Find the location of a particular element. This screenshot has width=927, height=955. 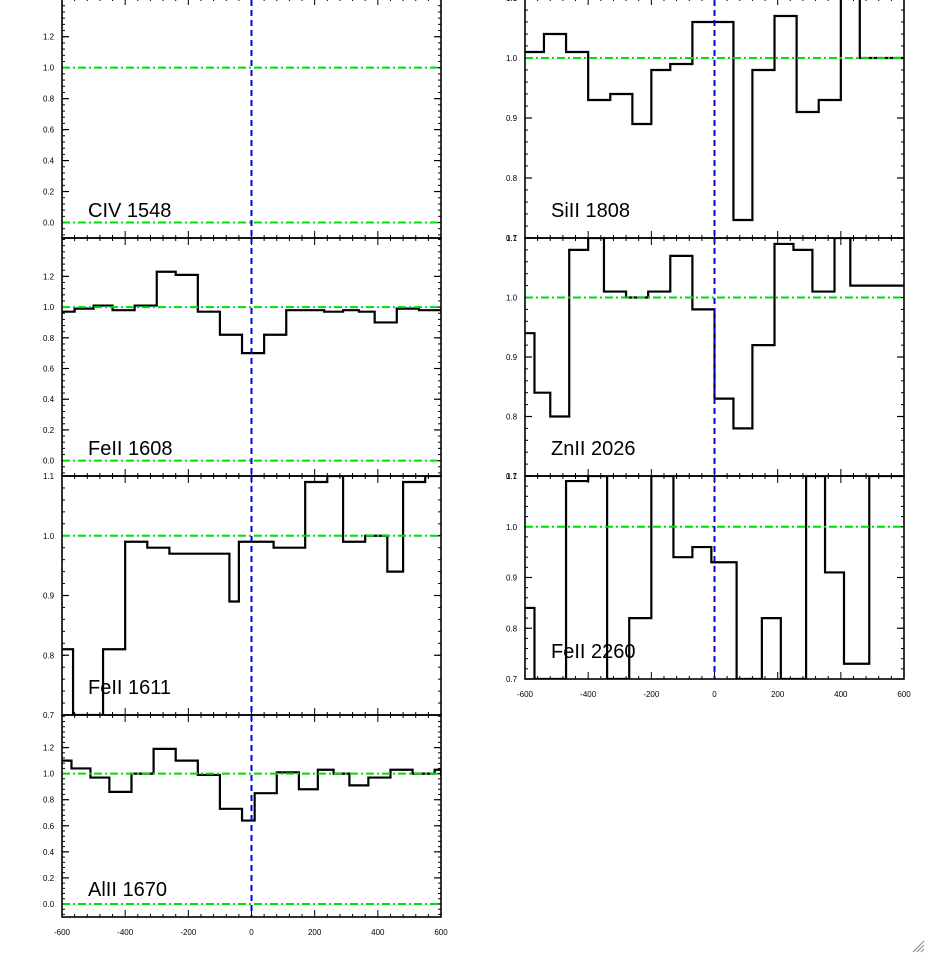

panel-label: AlII 1670 is located at coordinates (127, 890).